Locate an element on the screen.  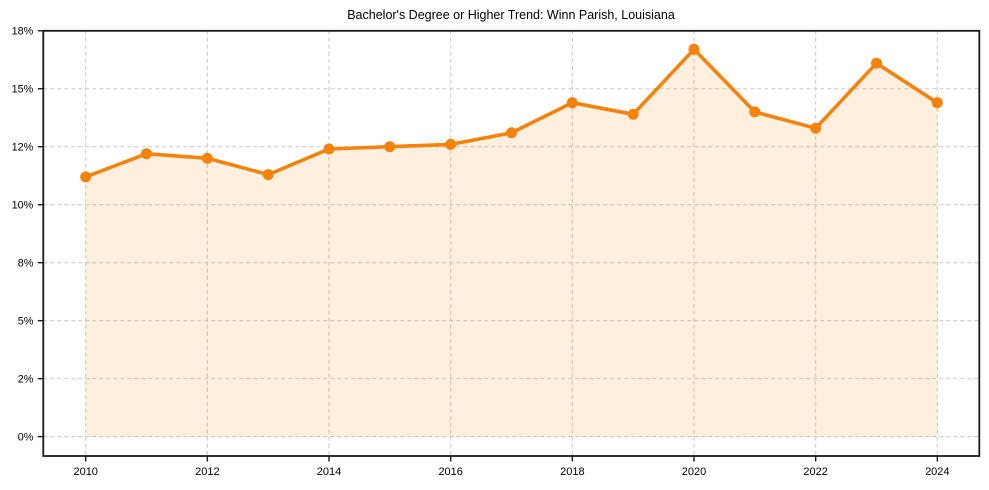
y-tick-label: 18% is located at coordinates (23, 32).